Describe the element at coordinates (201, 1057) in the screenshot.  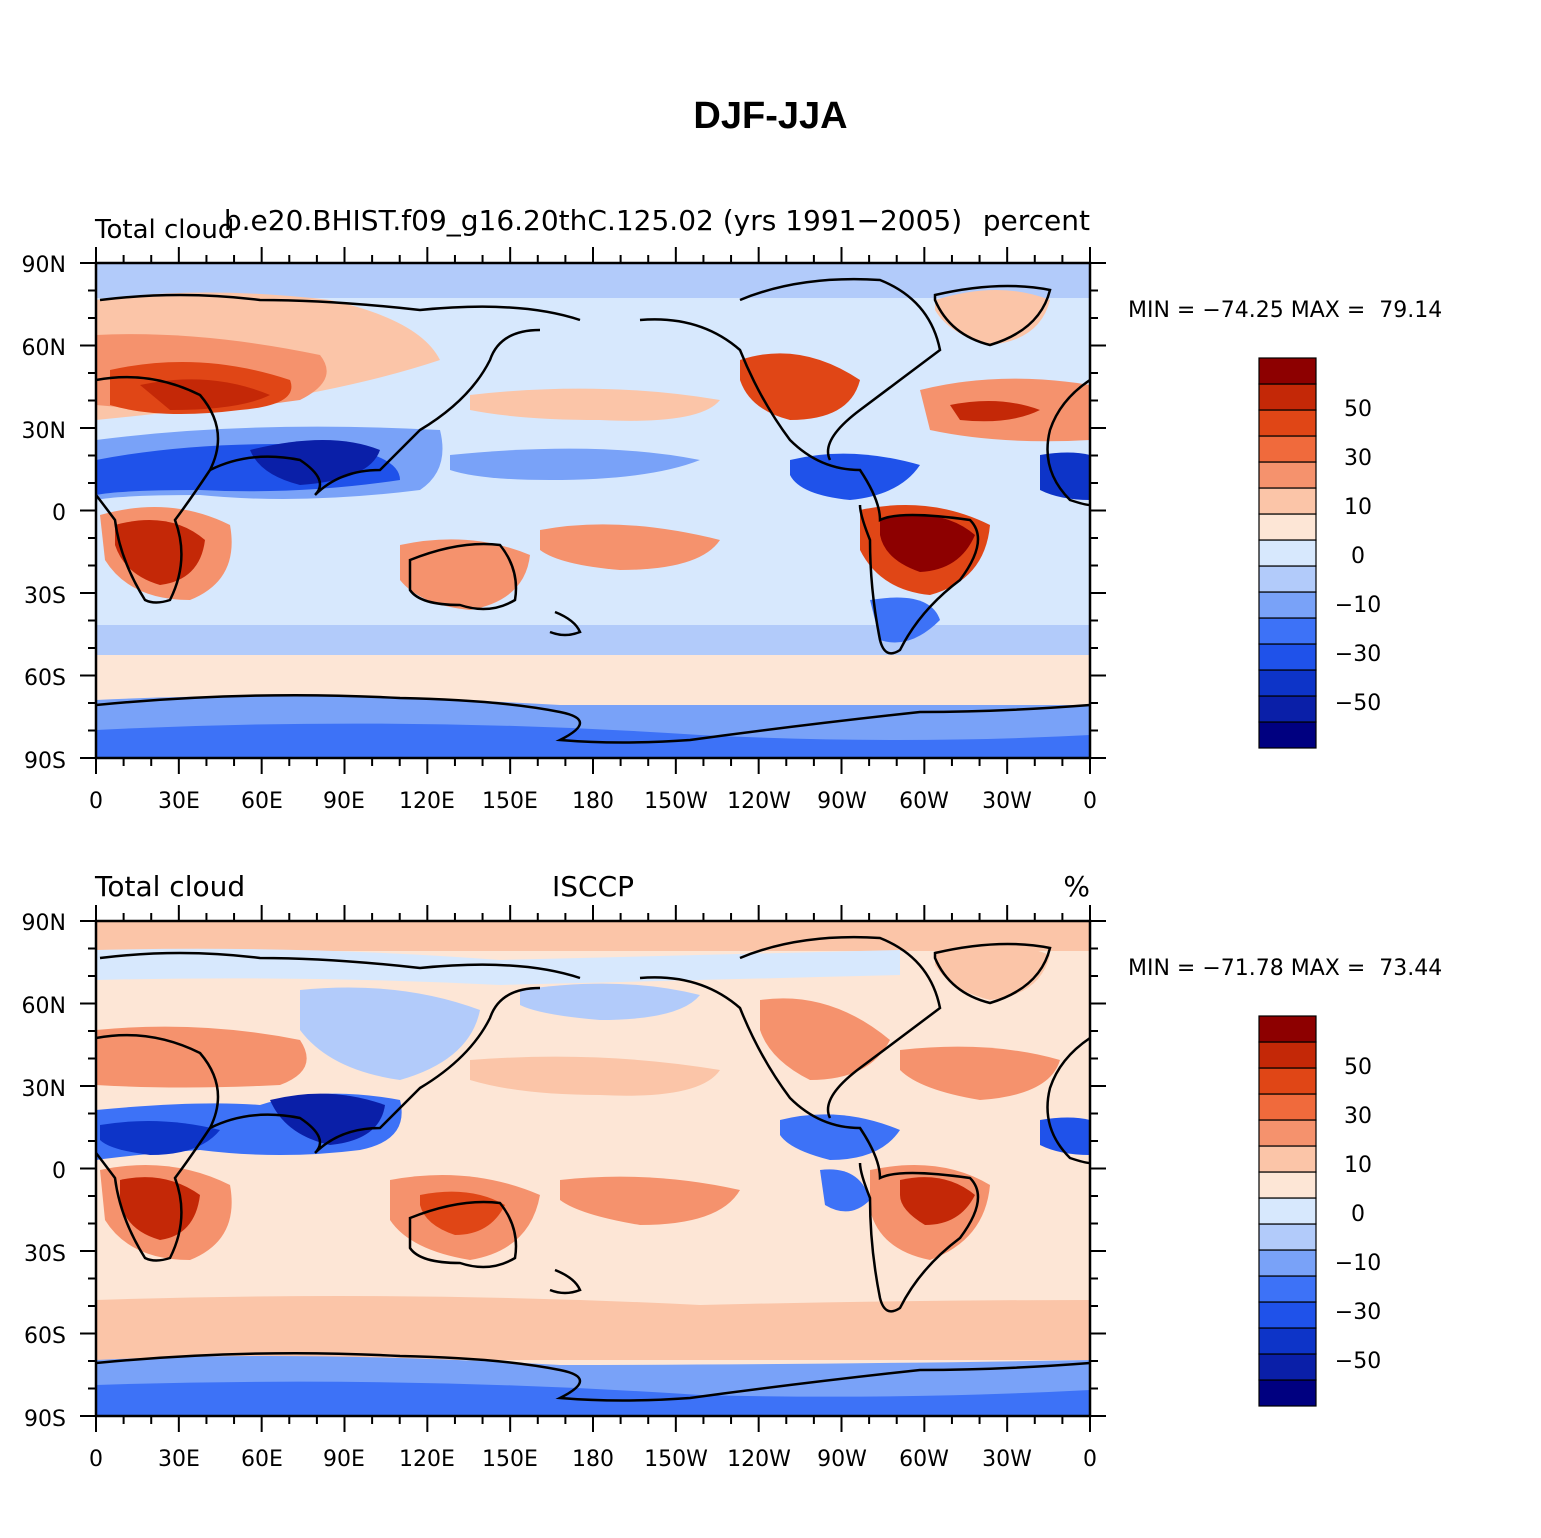
I see `eurasia-warm` at that location.